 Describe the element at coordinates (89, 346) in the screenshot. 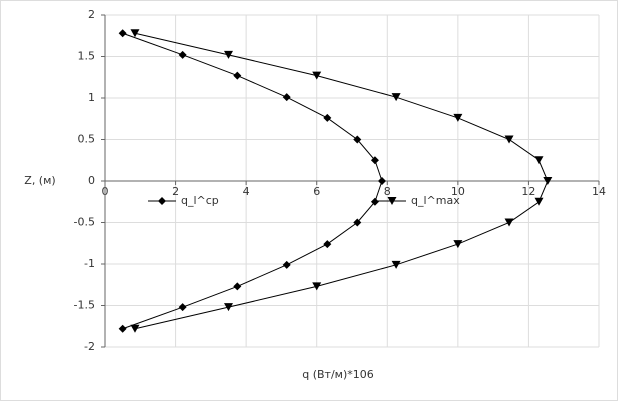

I see `y-tick-label: -2` at that location.